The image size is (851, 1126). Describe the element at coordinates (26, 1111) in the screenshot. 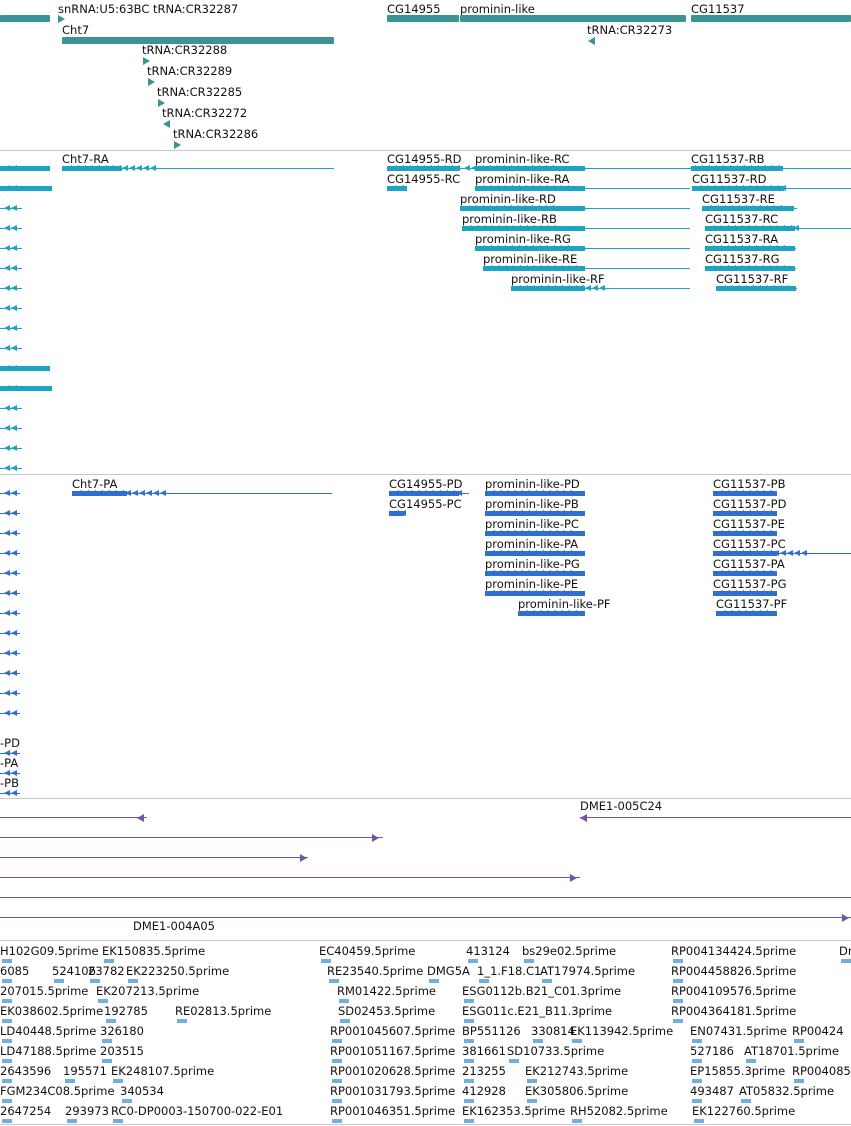

I see `est-label: 2647254` at that location.